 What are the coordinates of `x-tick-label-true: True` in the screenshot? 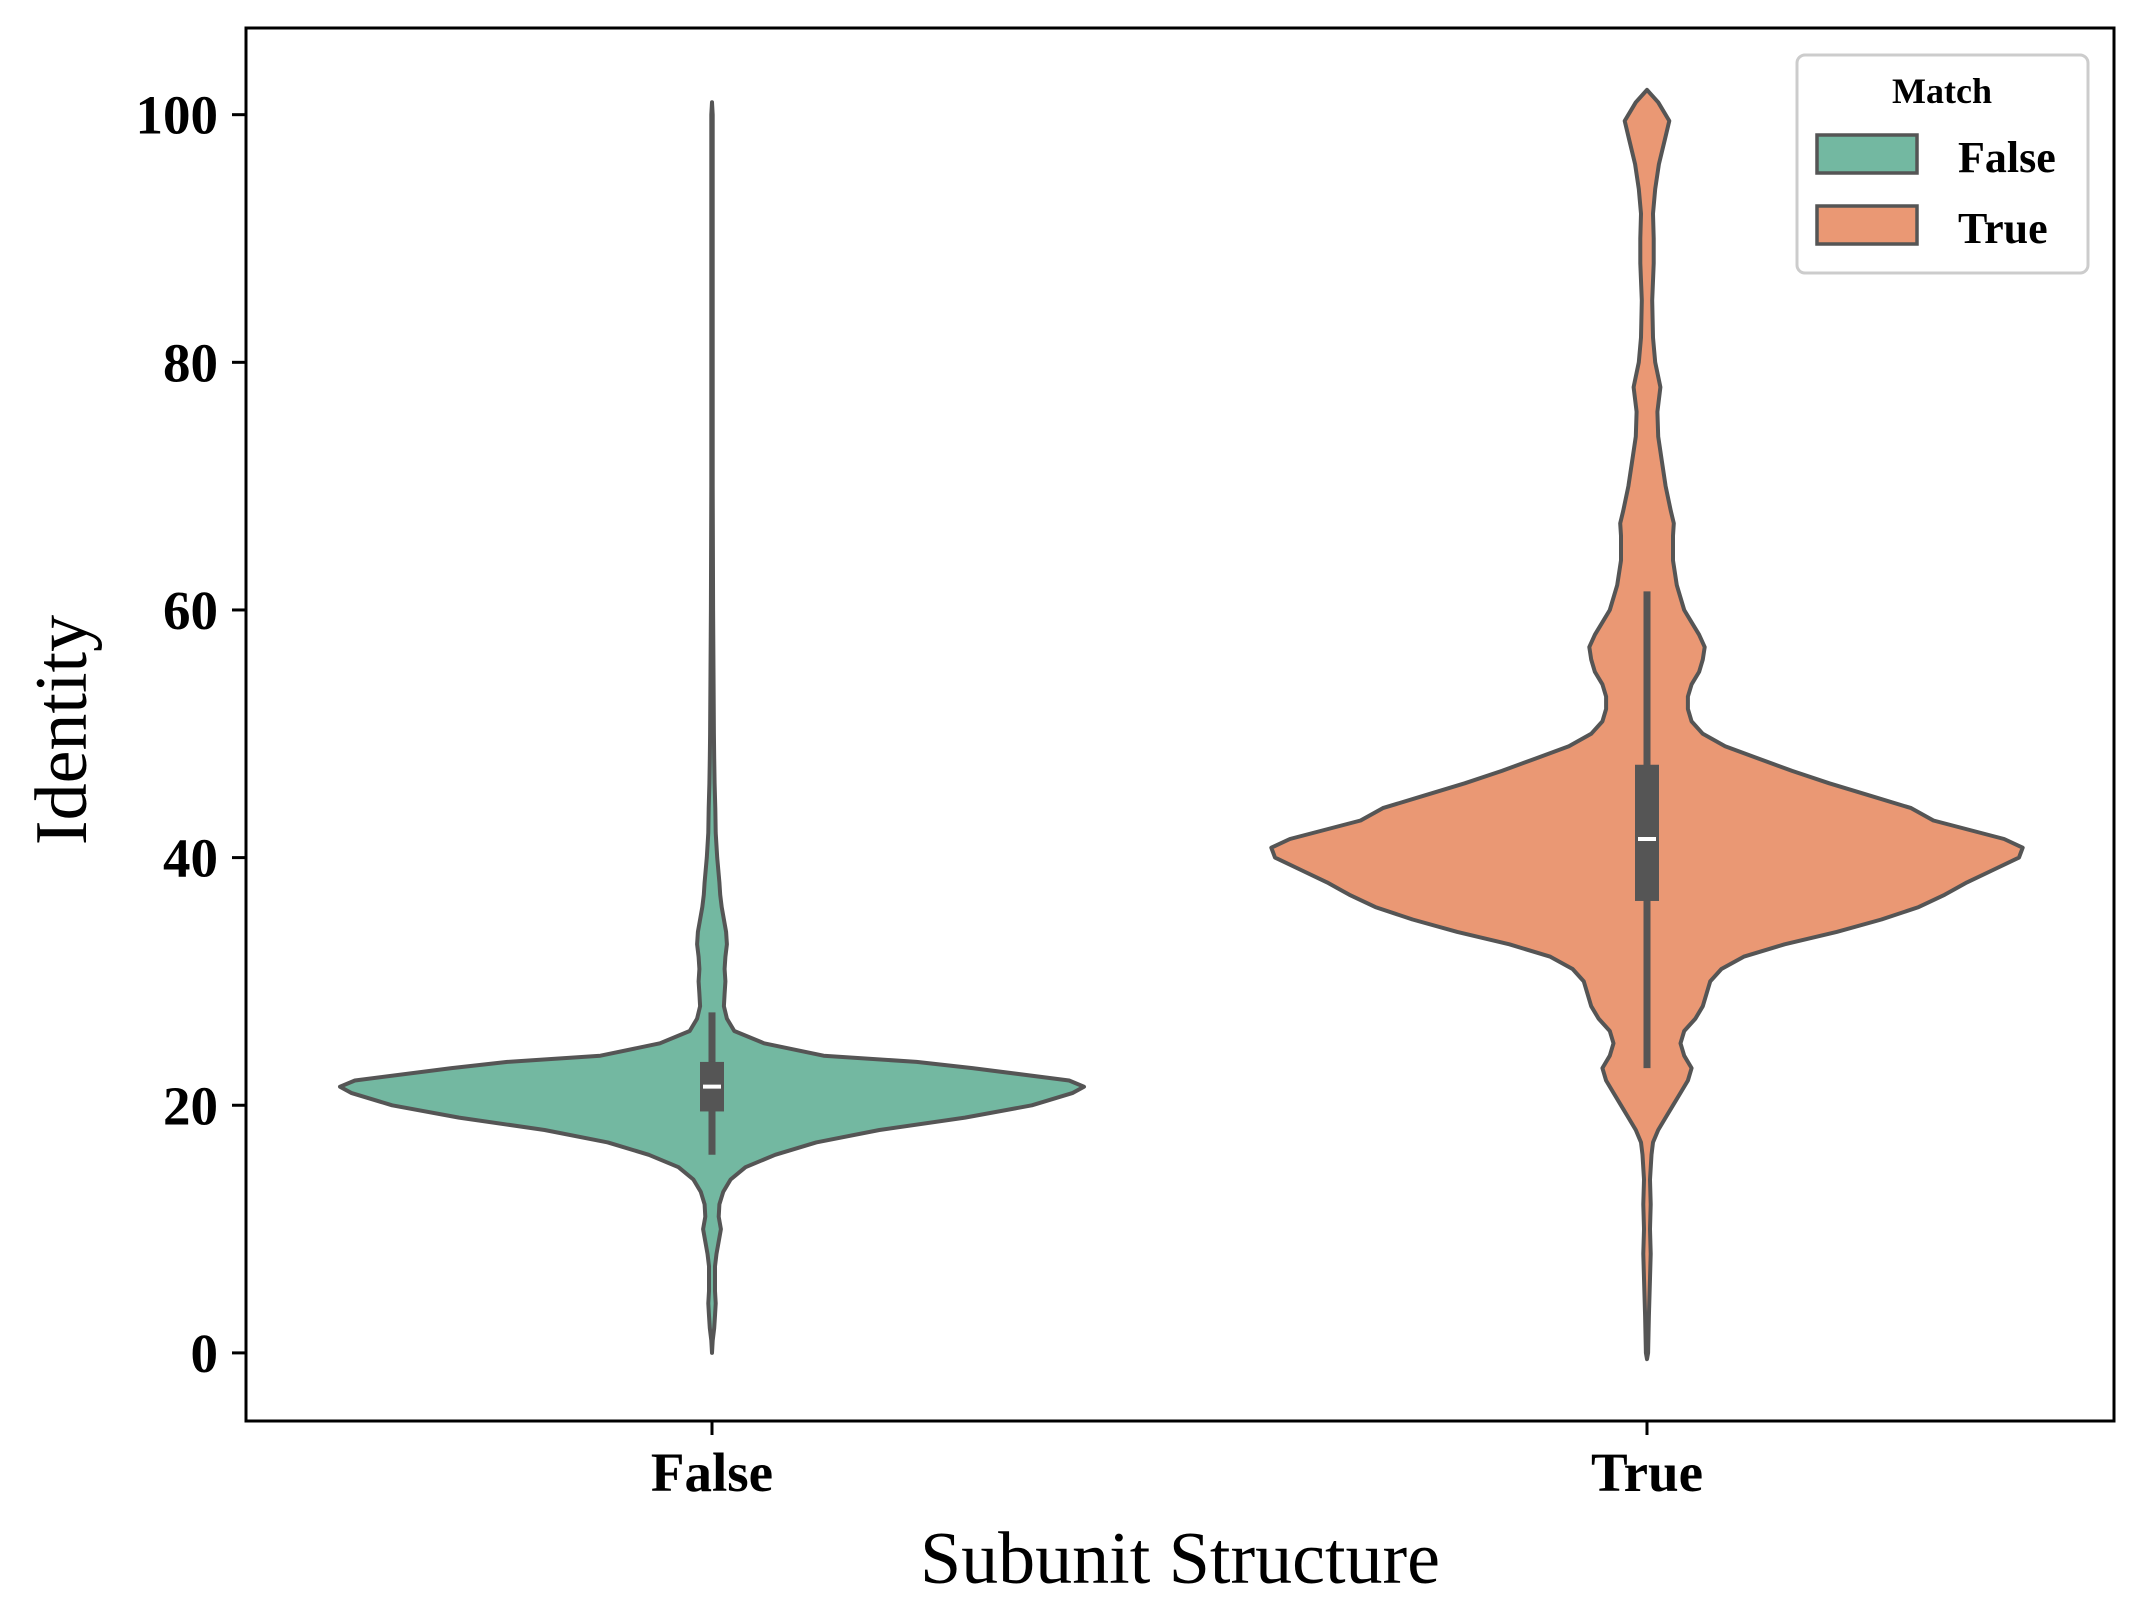 It's located at (1647, 1472).